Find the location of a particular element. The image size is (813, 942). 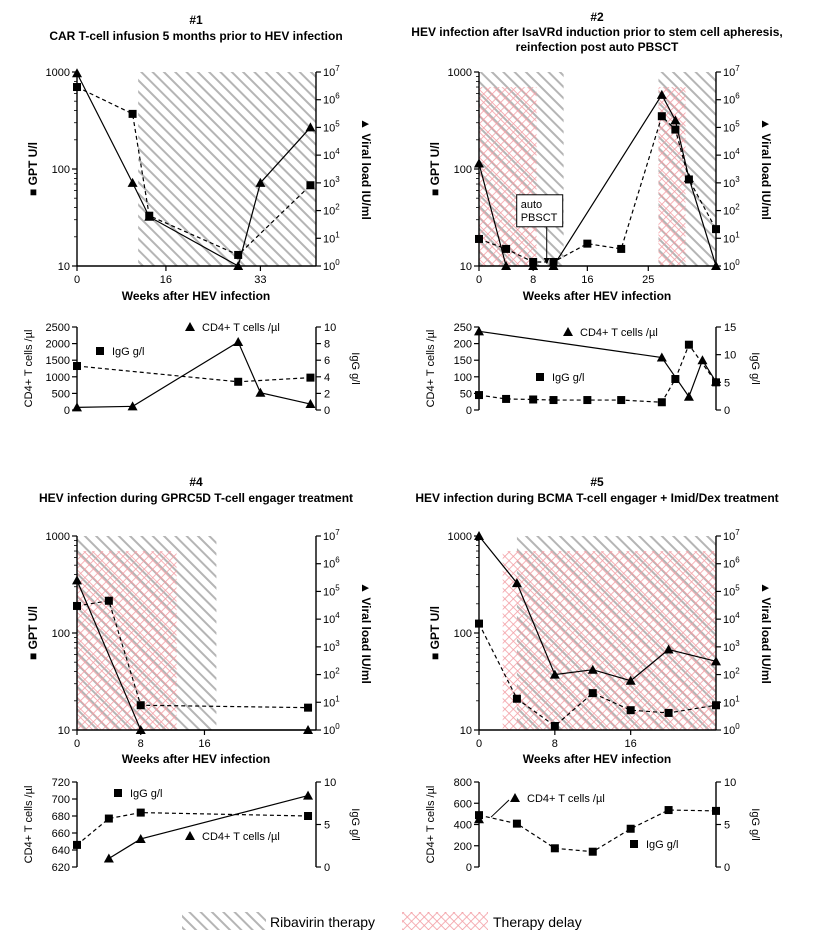

right-tick-exponent: 0 is located at coordinates (337, 726).